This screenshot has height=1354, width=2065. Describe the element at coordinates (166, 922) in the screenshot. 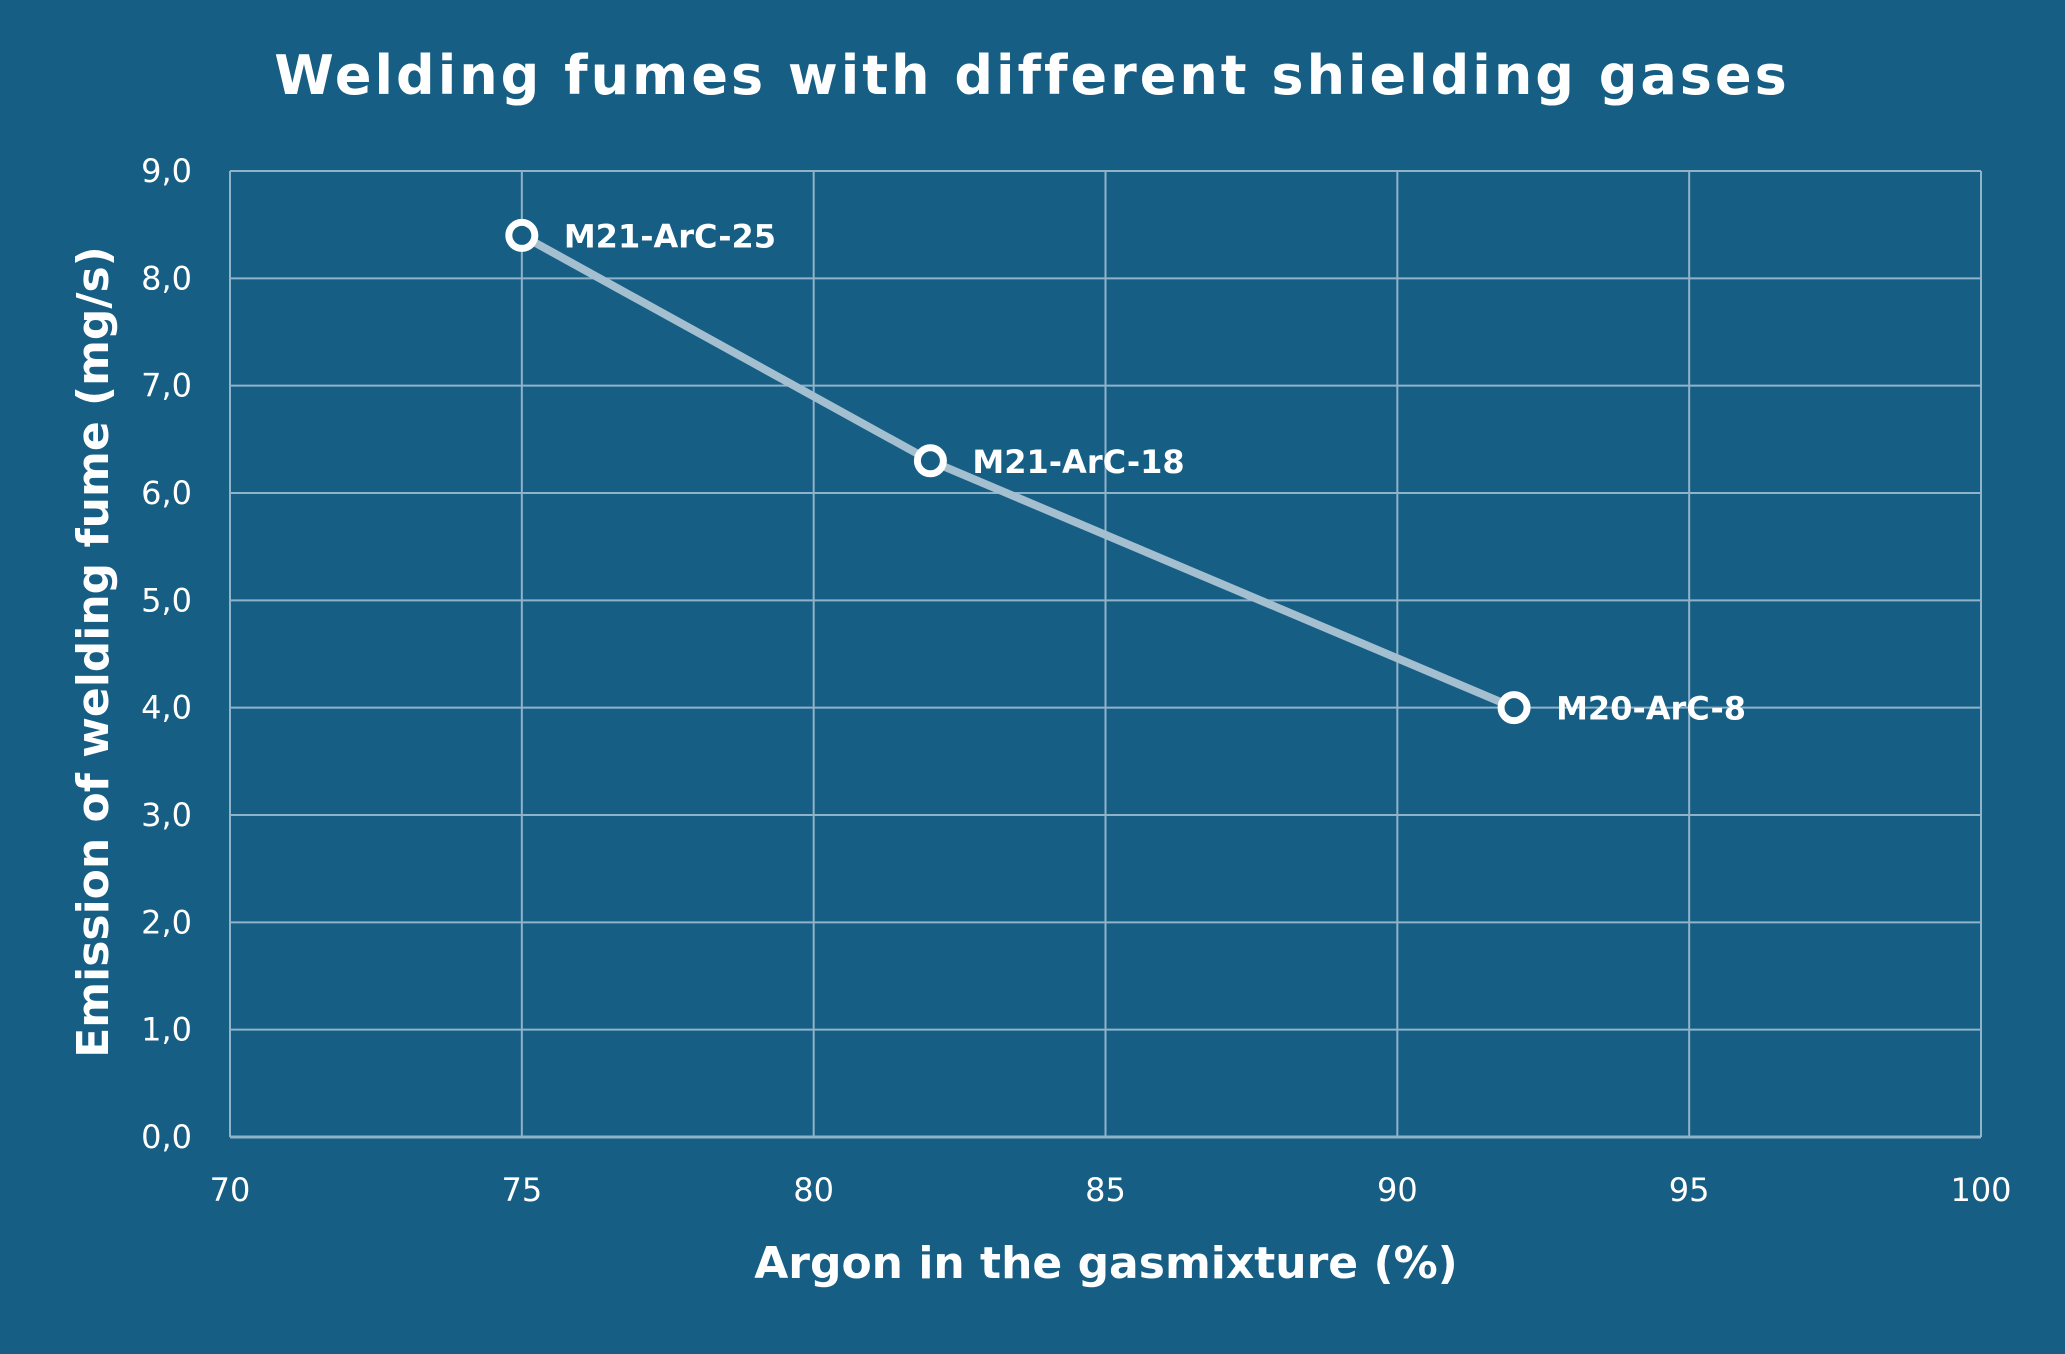

I see `y-tick-label: 2,0` at that location.